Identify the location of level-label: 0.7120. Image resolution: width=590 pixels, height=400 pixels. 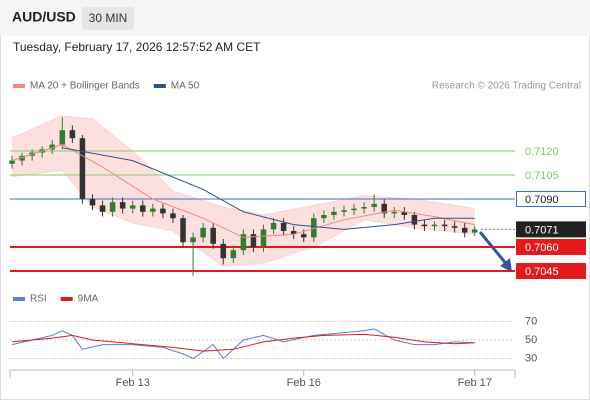
(542, 152).